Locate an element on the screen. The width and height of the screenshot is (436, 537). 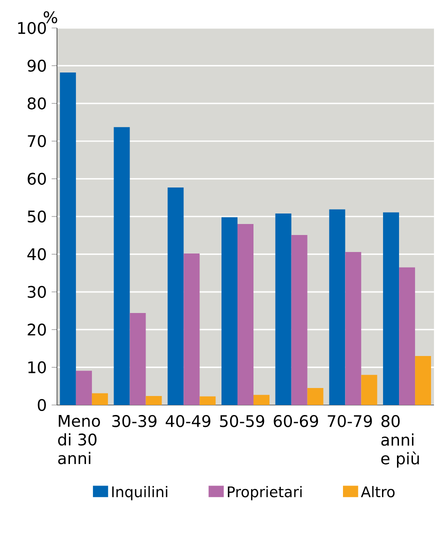
y-tick-label: 10 is located at coordinates (37, 367).